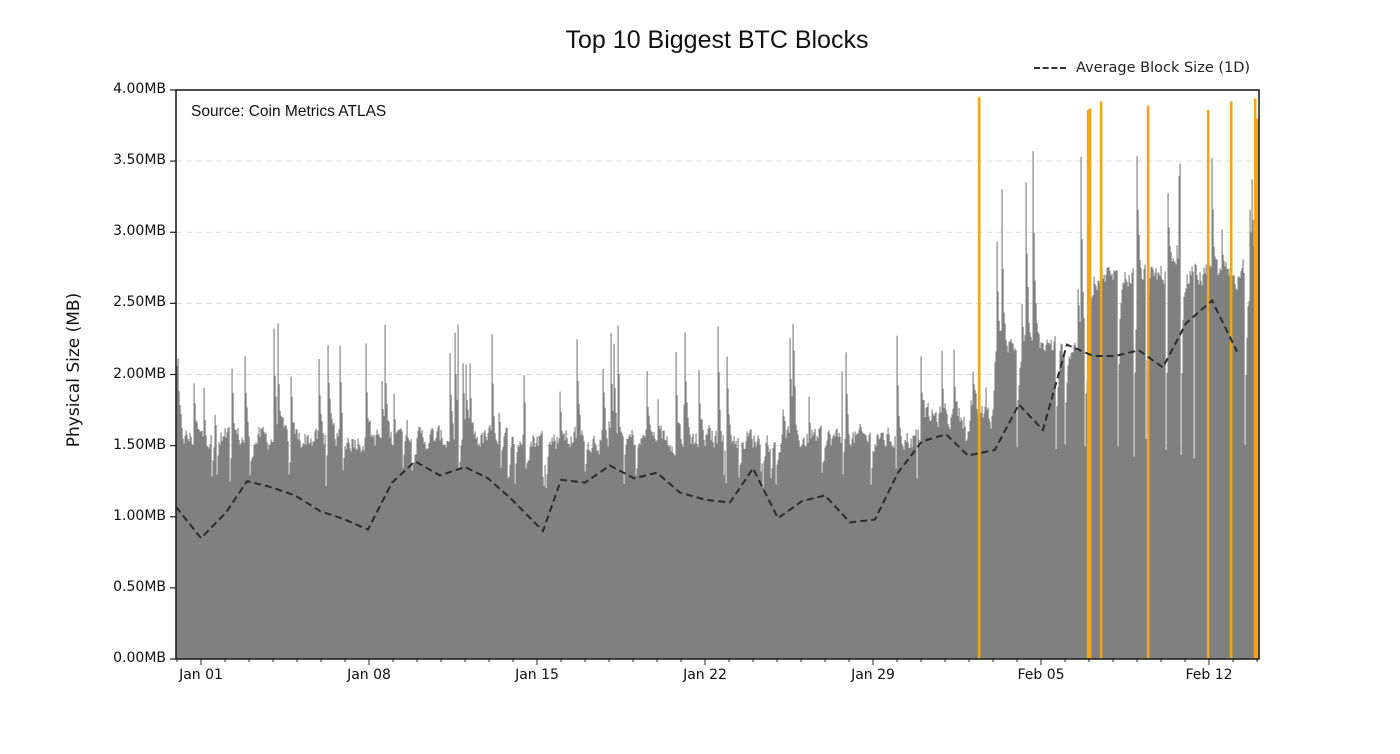 Image resolution: width=1400 pixels, height=754 pixels. I want to click on x-tick-label: Jan 01, so click(201, 675).